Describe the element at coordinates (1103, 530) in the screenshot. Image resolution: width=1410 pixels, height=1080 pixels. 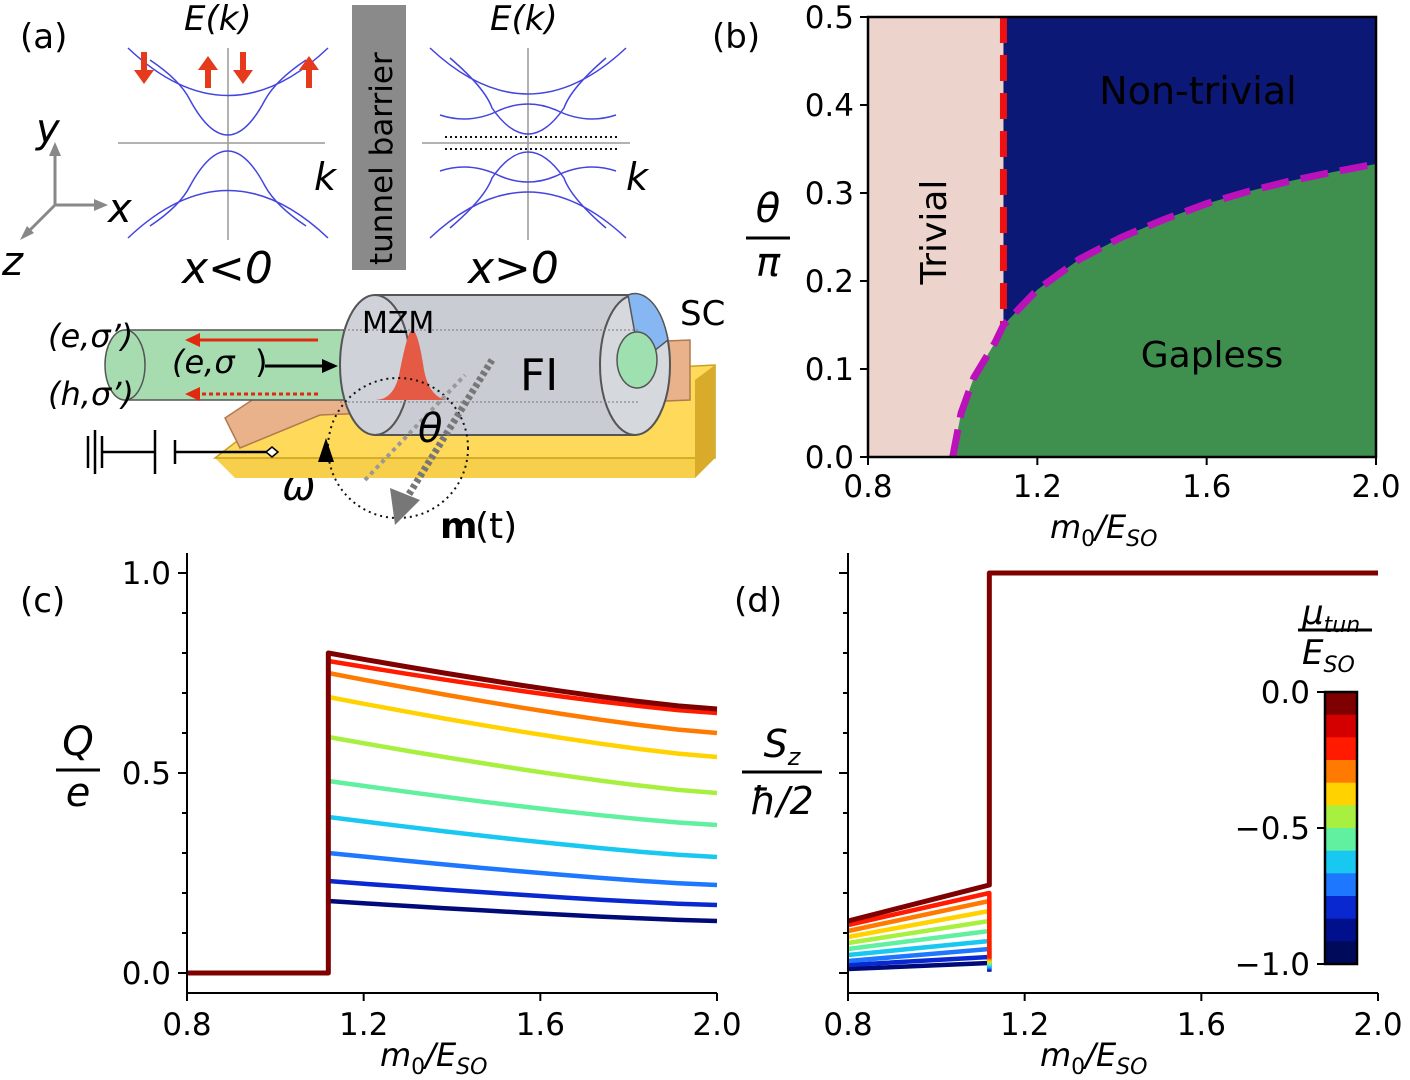
I see `panel-b-xlabel: m0/ESO` at that location.